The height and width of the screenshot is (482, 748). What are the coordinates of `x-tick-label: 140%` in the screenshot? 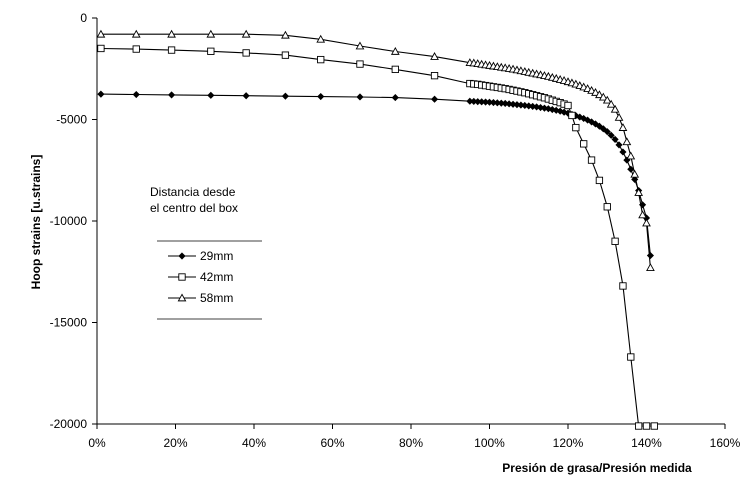 It's located at (646, 443).